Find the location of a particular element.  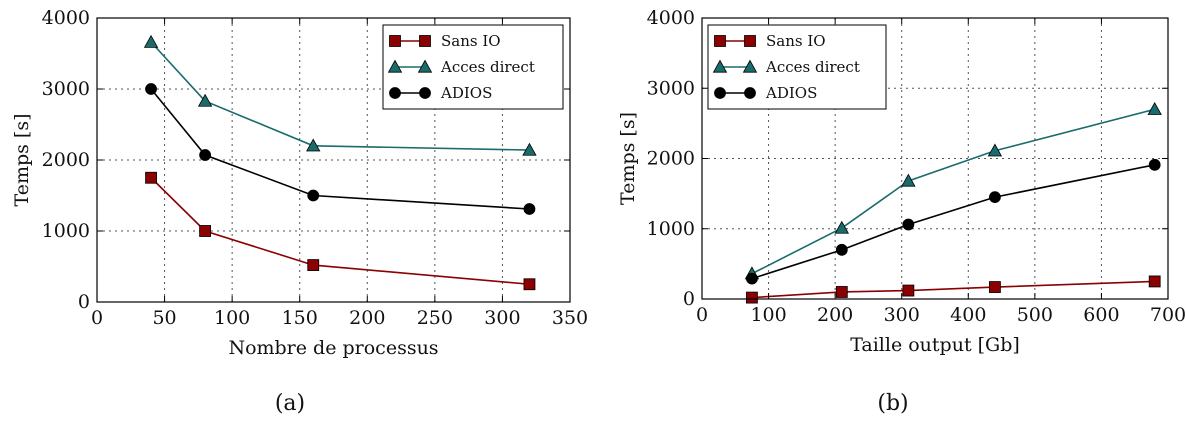

x-tick-label: 400 is located at coordinates (968, 315).